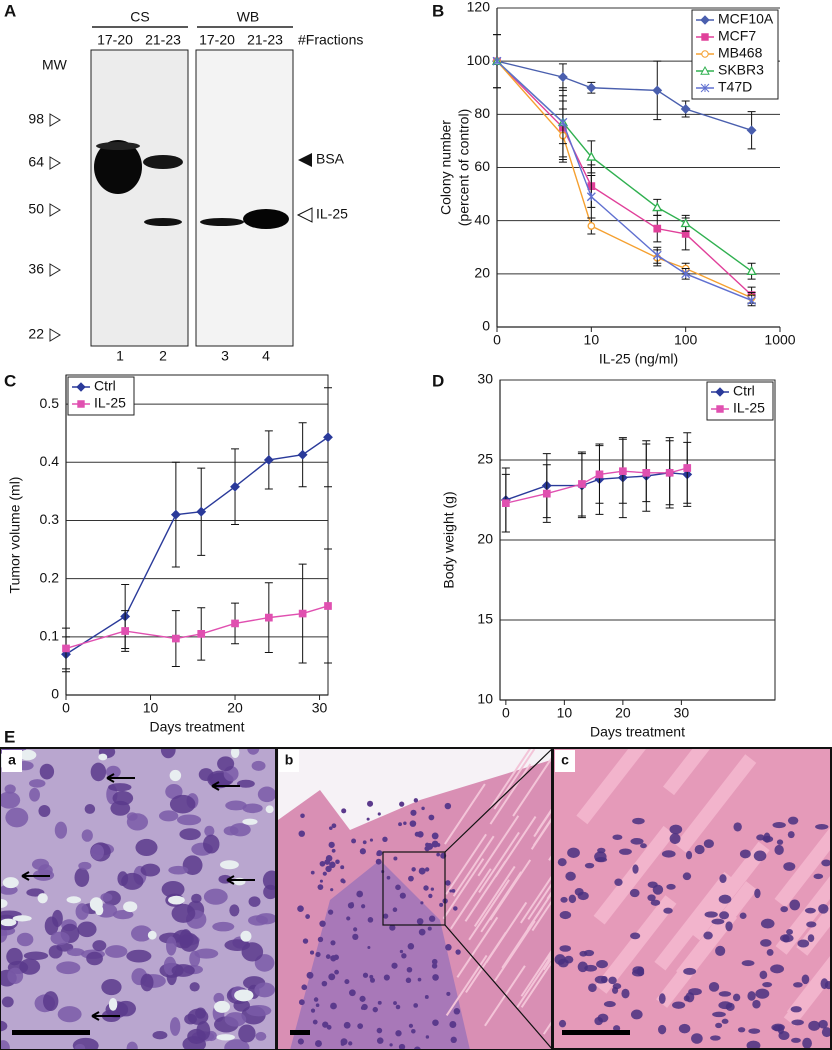  Describe the element at coordinates (320, 708) in the screenshot. I see `x-tick-label: 30` at that location.